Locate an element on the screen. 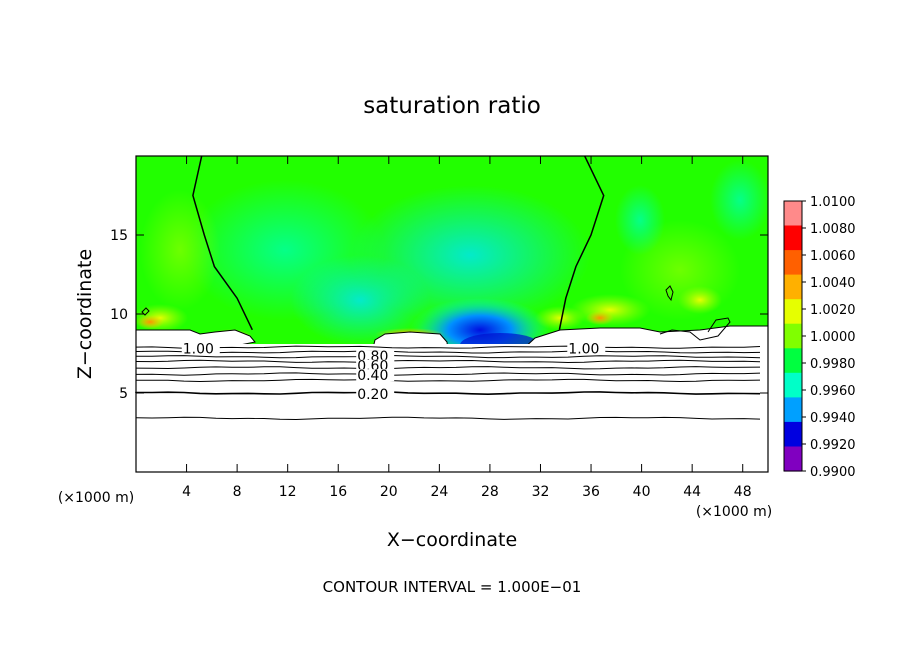 The image size is (904, 654). colorbar-label: 0.9920 is located at coordinates (833, 445).